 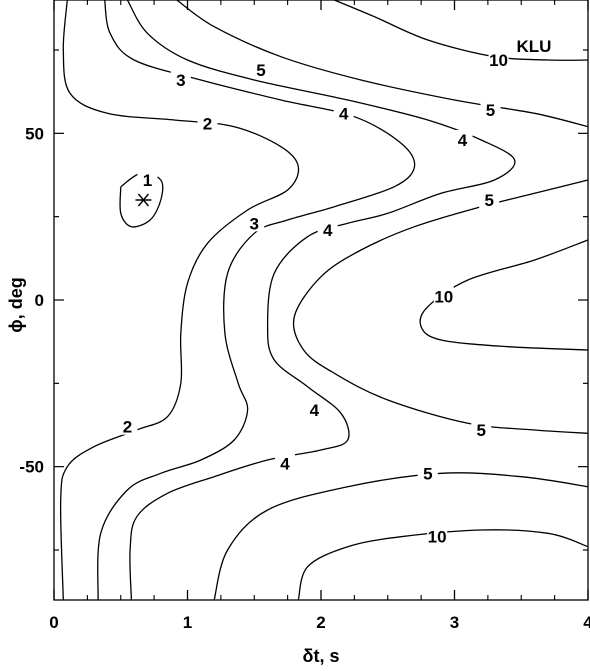 I want to click on panel-label: KLU, so click(x=534, y=46).